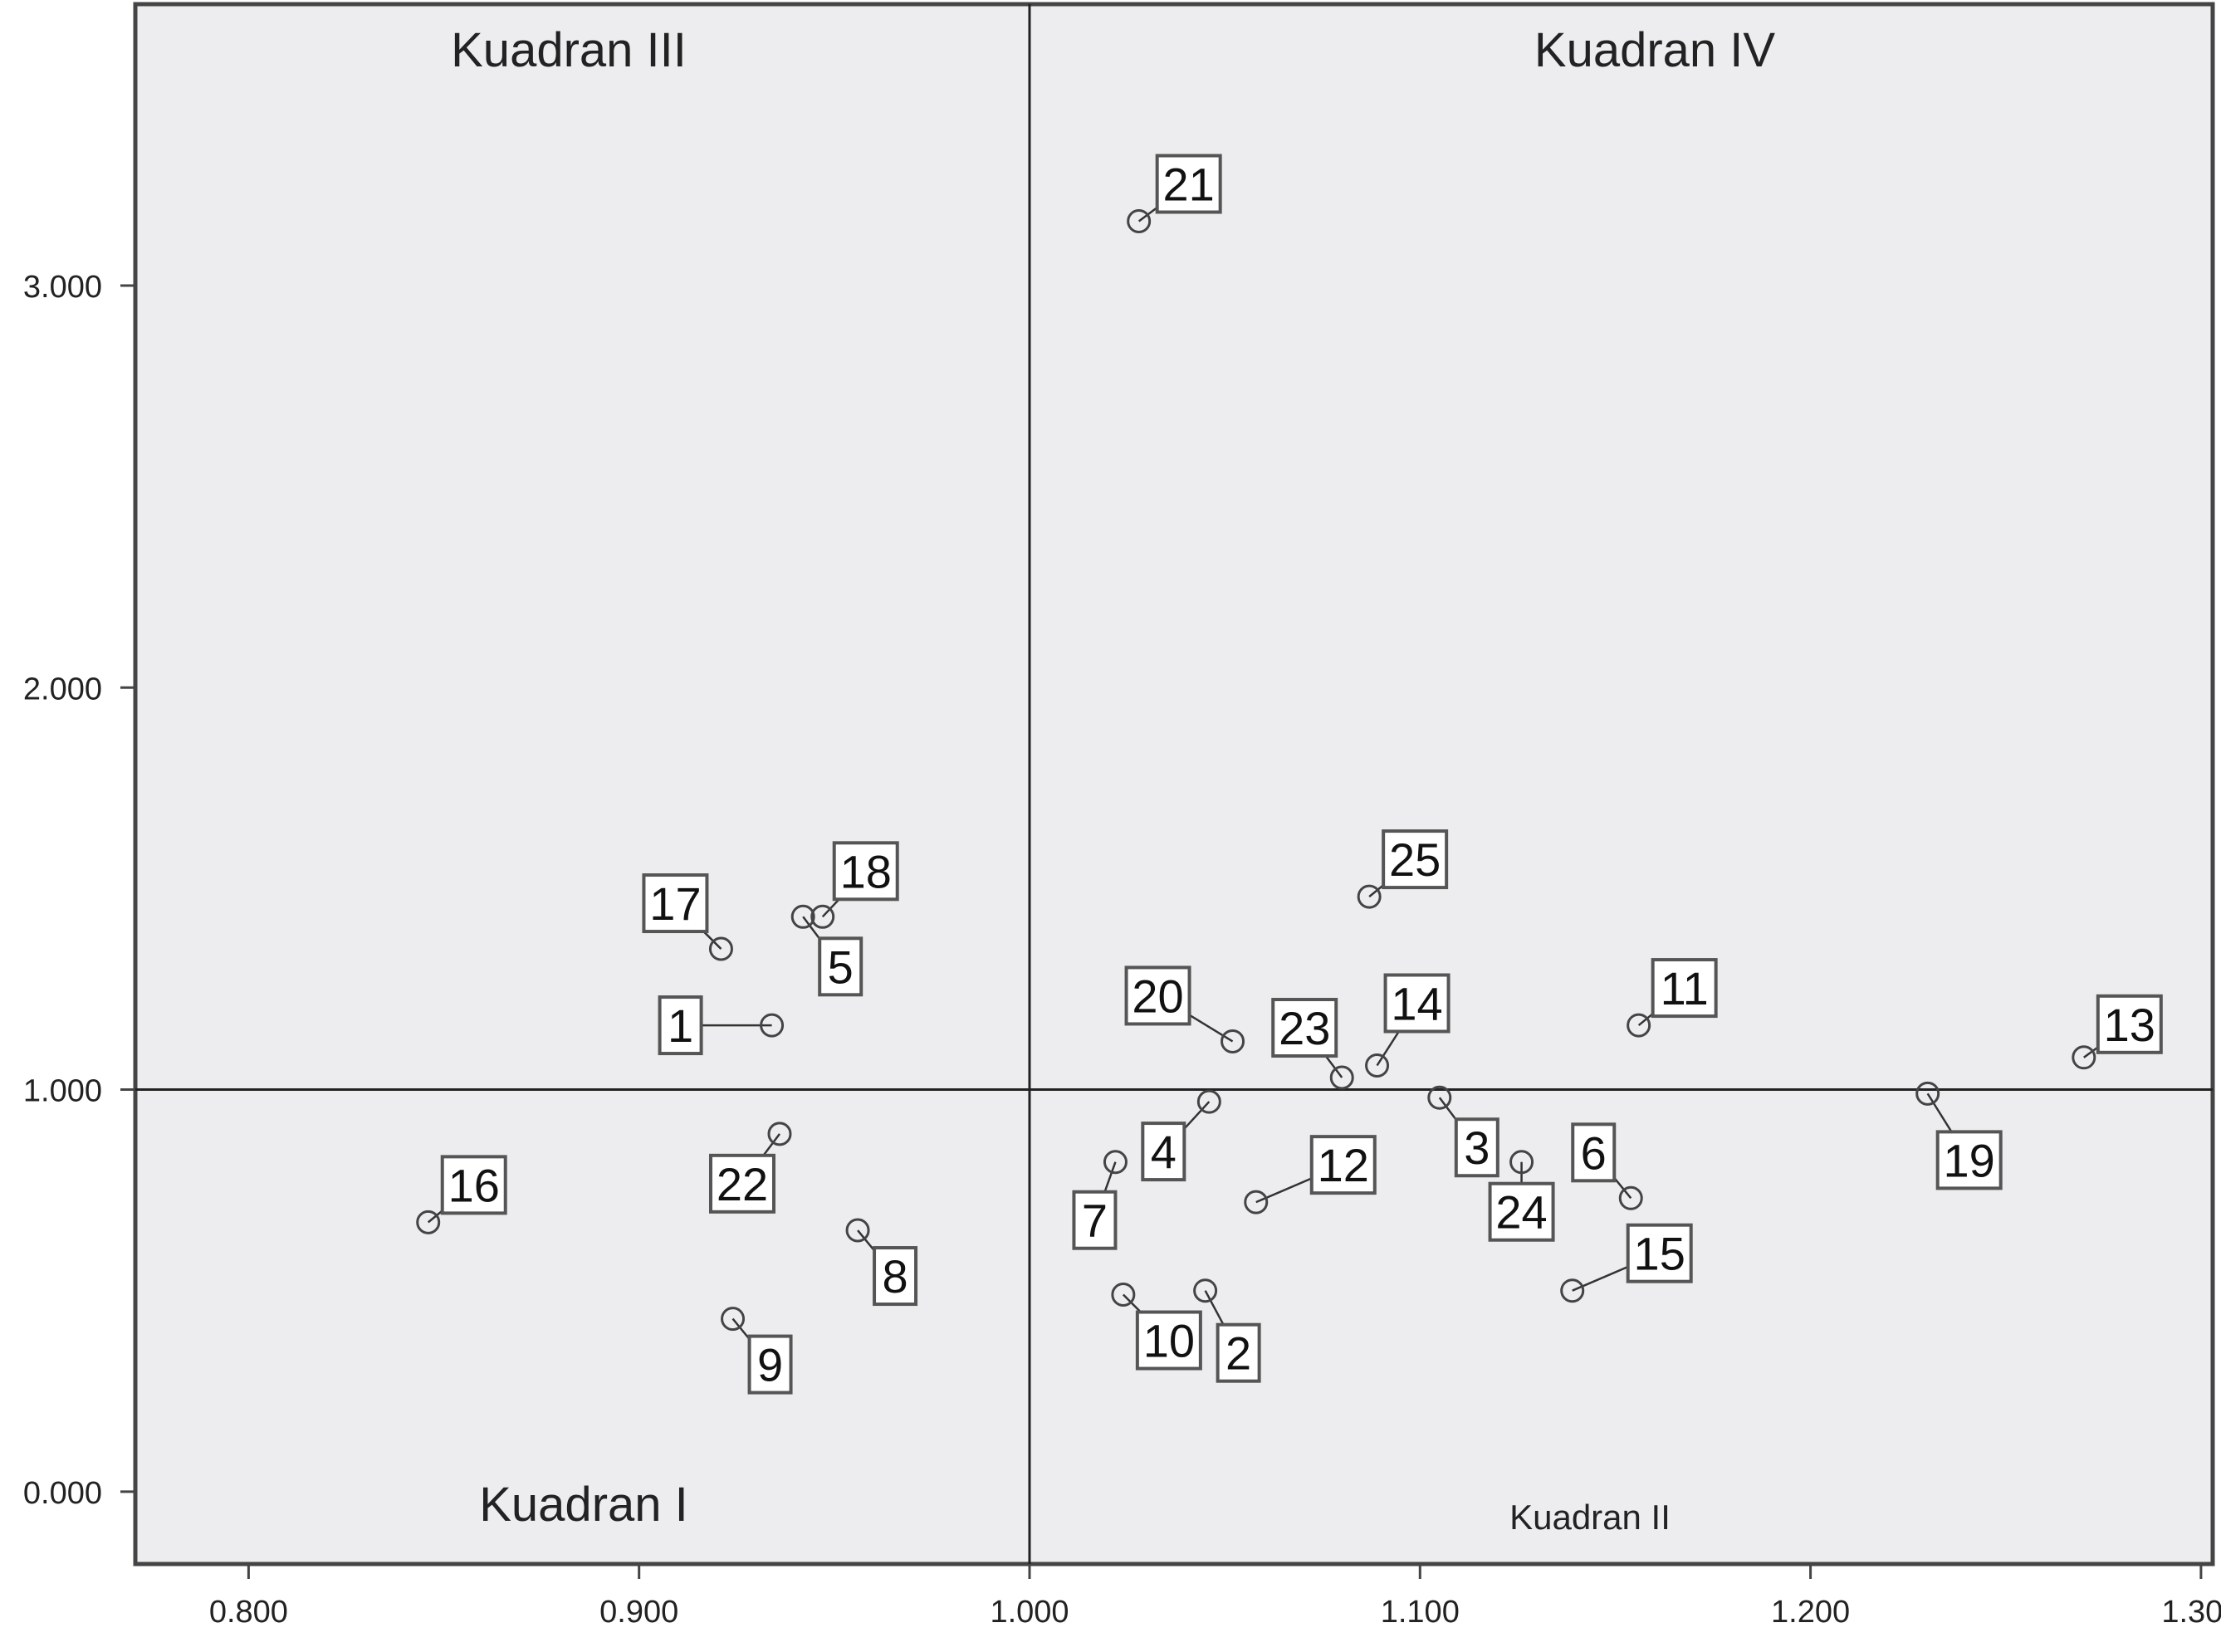  I want to click on x-tick-label: 1.300, so click(2191, 1612).